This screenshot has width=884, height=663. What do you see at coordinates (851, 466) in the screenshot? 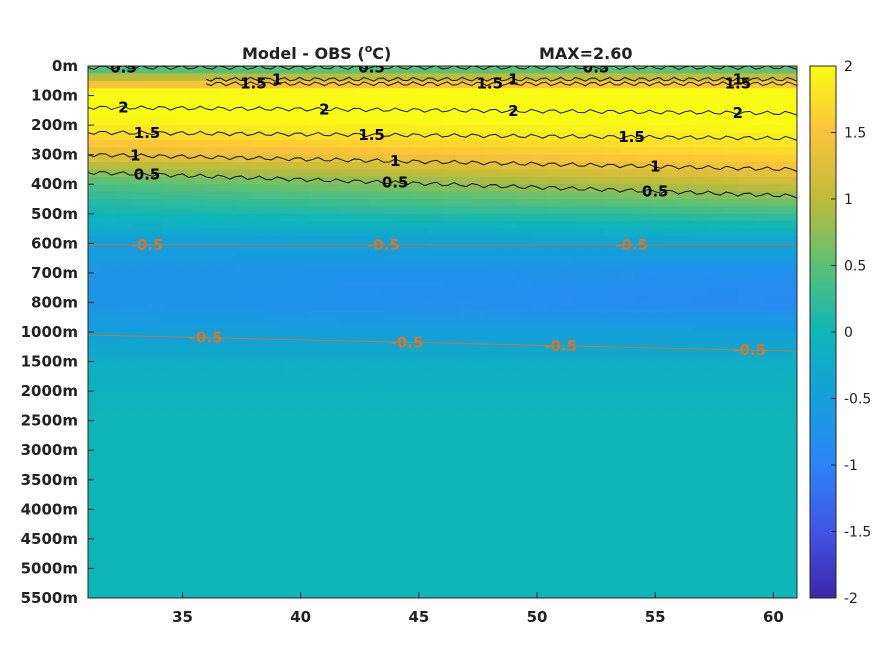
I see `colorbar-tick-label: -1` at bounding box center [851, 466].